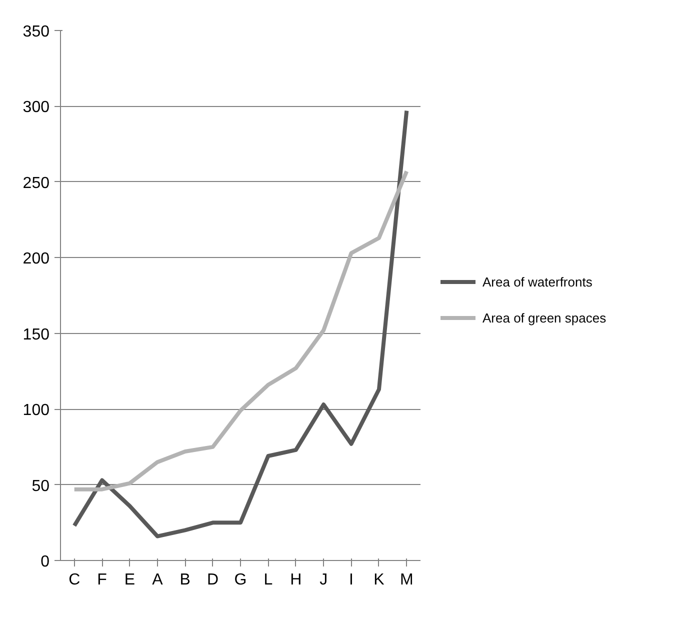 This screenshot has height=624, width=698. I want to click on x-tick-label: M, so click(407, 580).